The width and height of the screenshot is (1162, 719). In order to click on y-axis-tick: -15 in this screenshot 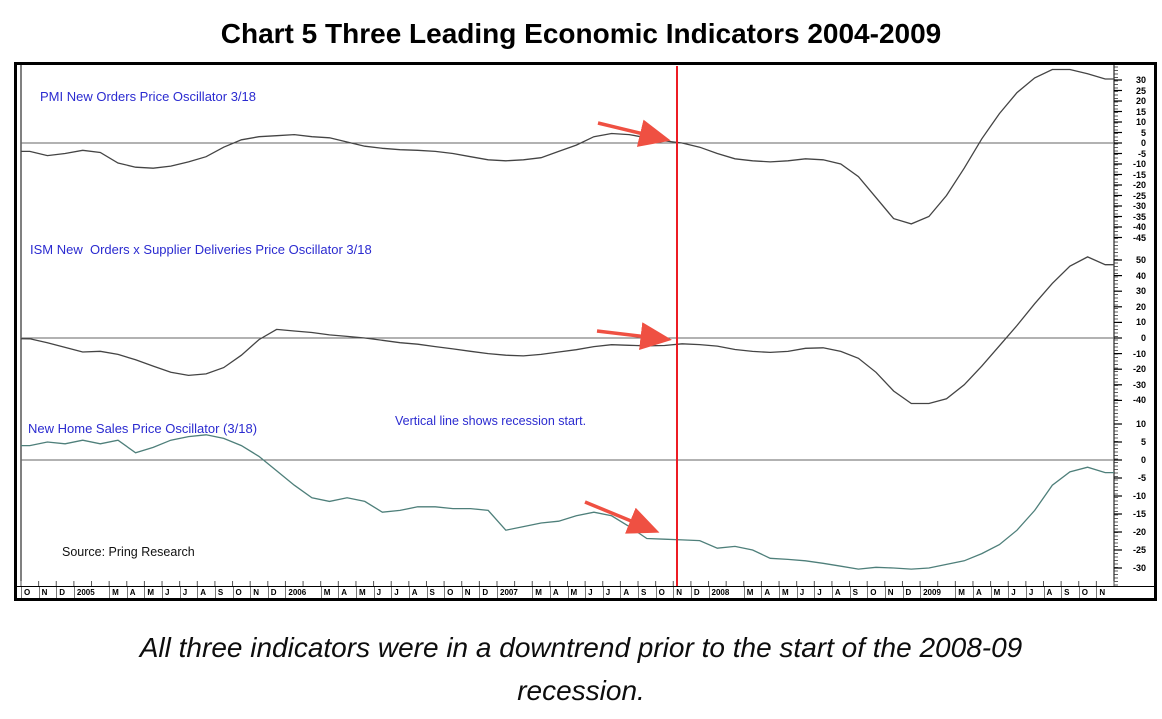, I will do `click(1139, 174)`.